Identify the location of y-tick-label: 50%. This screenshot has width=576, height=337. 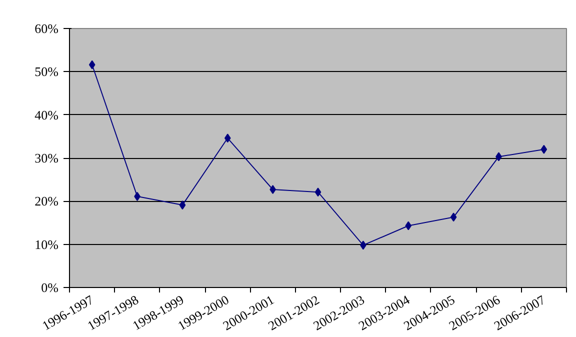
(46, 72).